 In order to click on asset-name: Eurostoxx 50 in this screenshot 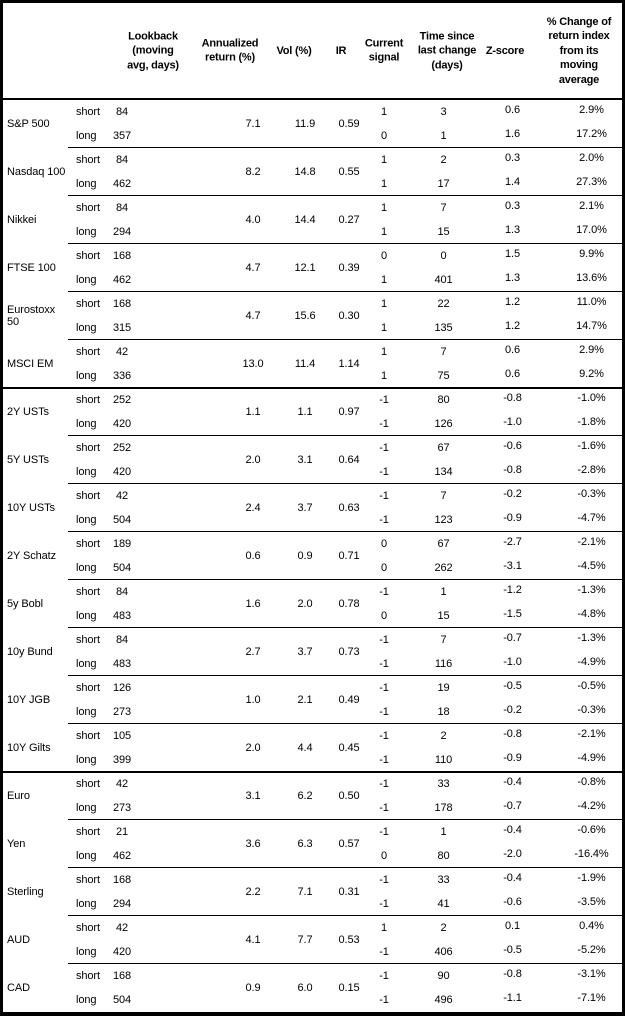, I will do `click(31, 316)`.